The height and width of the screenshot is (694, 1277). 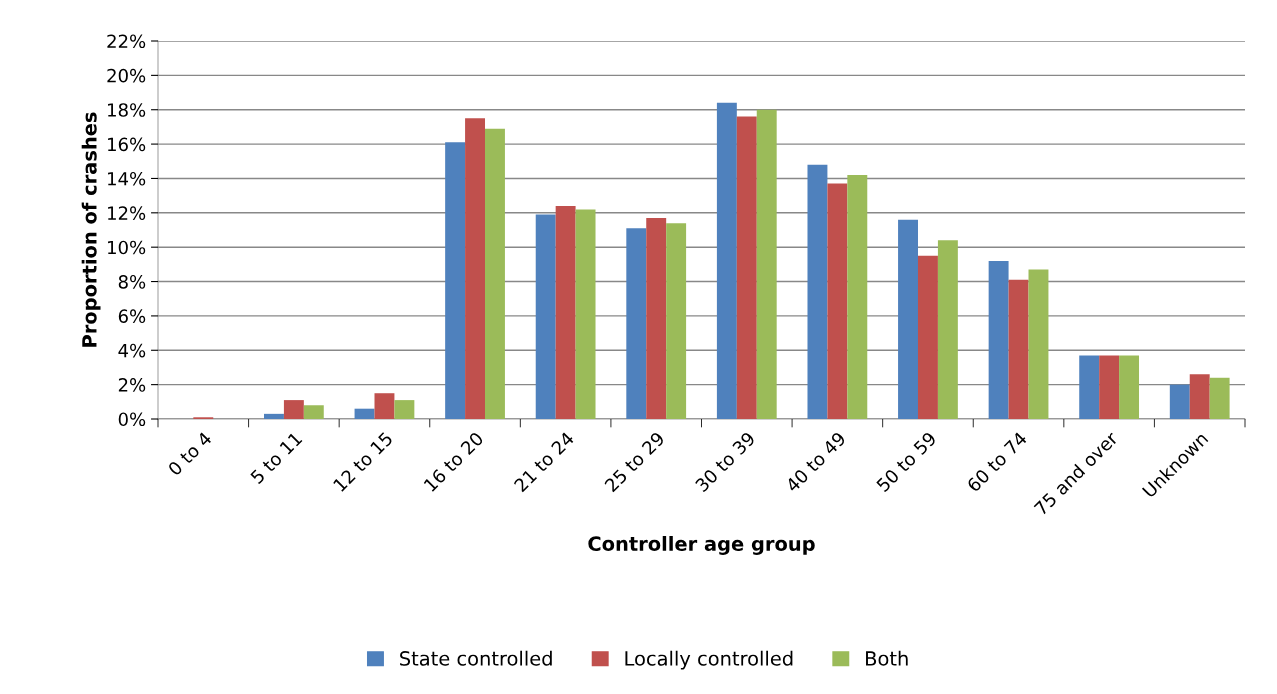 What do you see at coordinates (190, 454) in the screenshot?
I see `x-tick-label: 0 to 4` at bounding box center [190, 454].